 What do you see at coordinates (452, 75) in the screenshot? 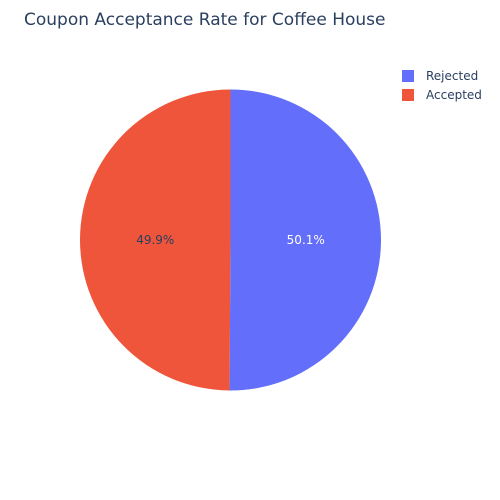
I see `legend-label-rejected: Rejected` at bounding box center [452, 75].